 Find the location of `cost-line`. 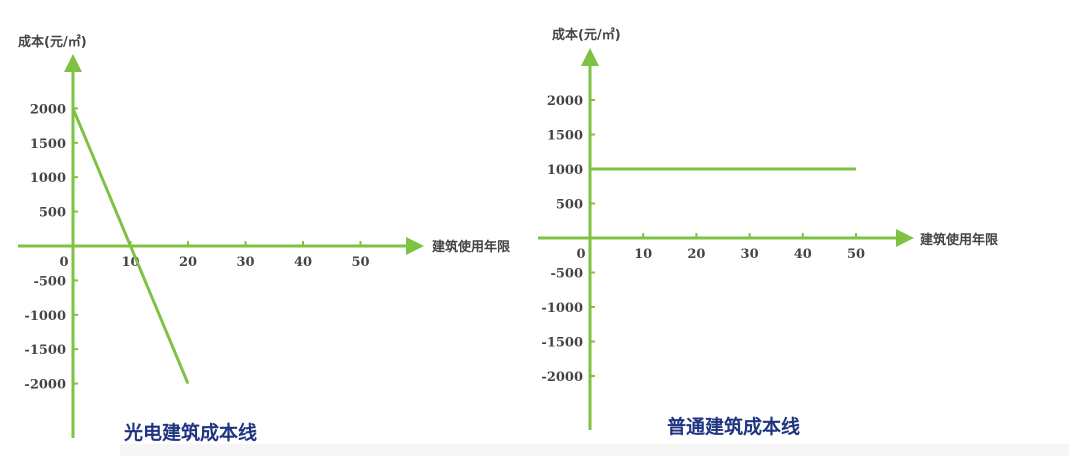

cost-line is located at coordinates (130, 246).